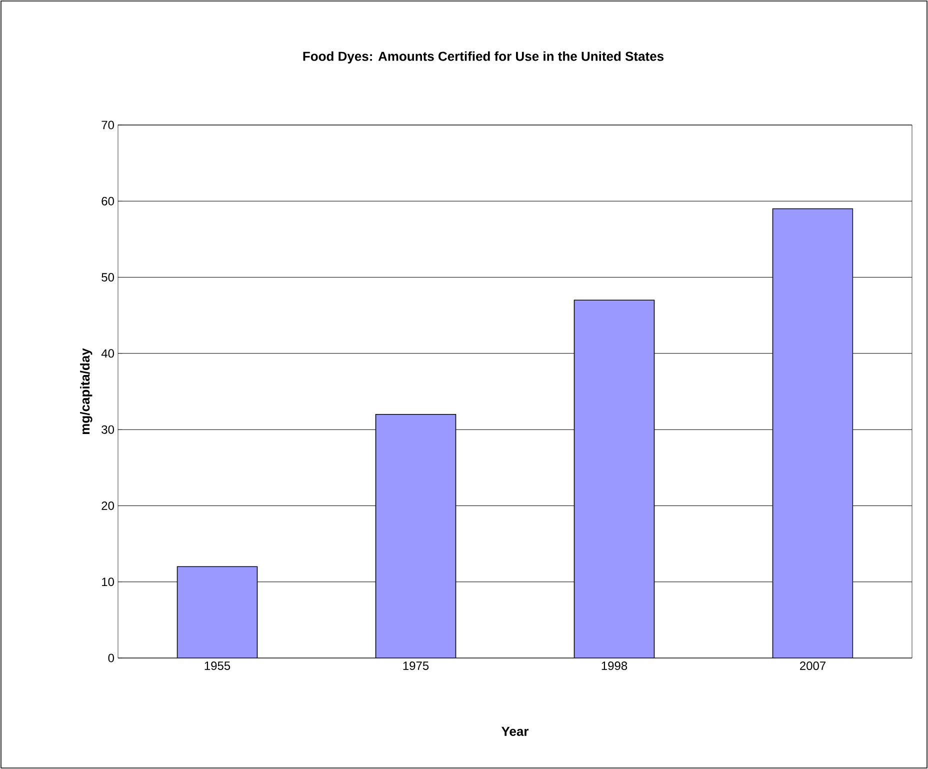 The height and width of the screenshot is (769, 928). I want to click on x-tick-label: 1998, so click(615, 666).